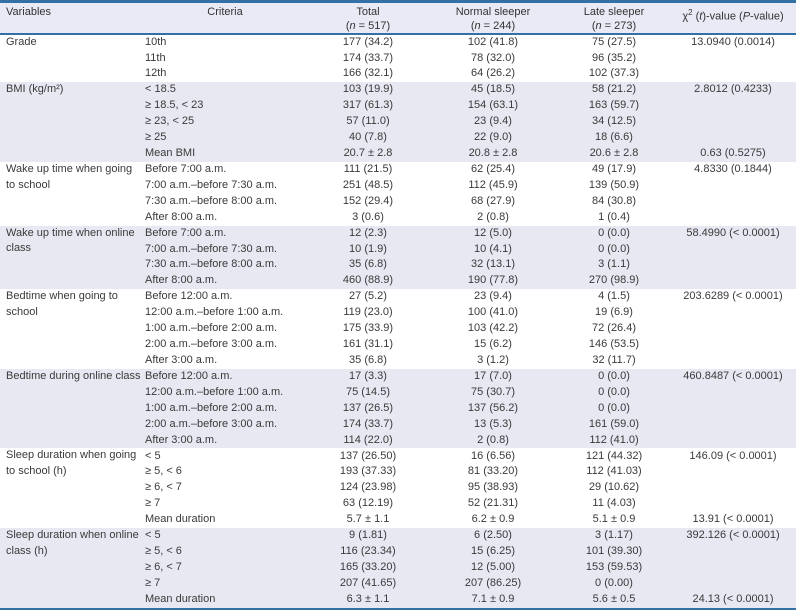 The height and width of the screenshot is (610, 796). Describe the element at coordinates (614, 535) in the screenshot. I see `late-sleeper-cell: 3 (1.17)` at that location.